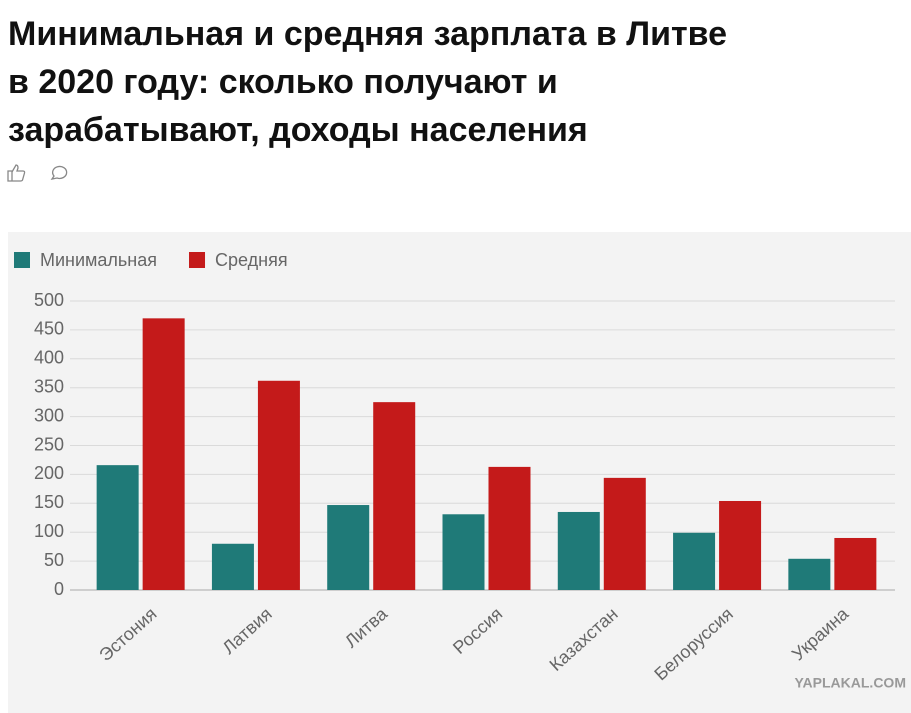 This screenshot has height=713, width=911. Describe the element at coordinates (49, 473) in the screenshot. I see `y-tick-label: 200` at that location.